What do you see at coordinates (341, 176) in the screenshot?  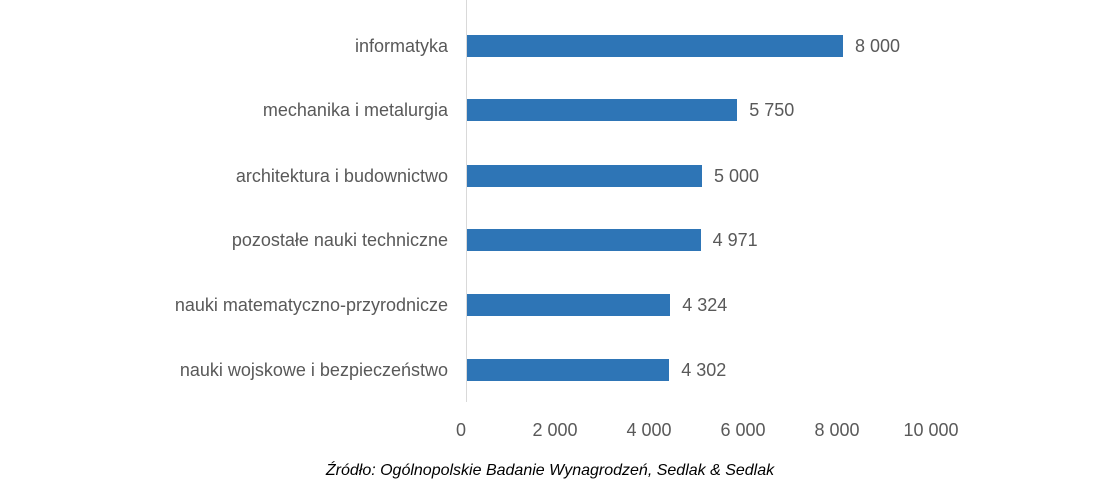 I see `category-label: architektura i budownictwo` at bounding box center [341, 176].